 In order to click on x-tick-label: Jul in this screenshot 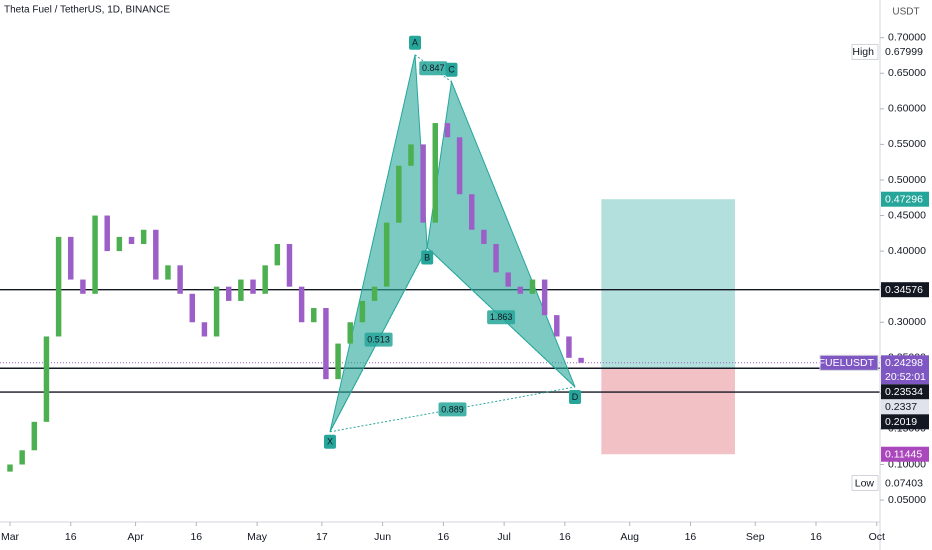, I will do `click(503, 537)`.